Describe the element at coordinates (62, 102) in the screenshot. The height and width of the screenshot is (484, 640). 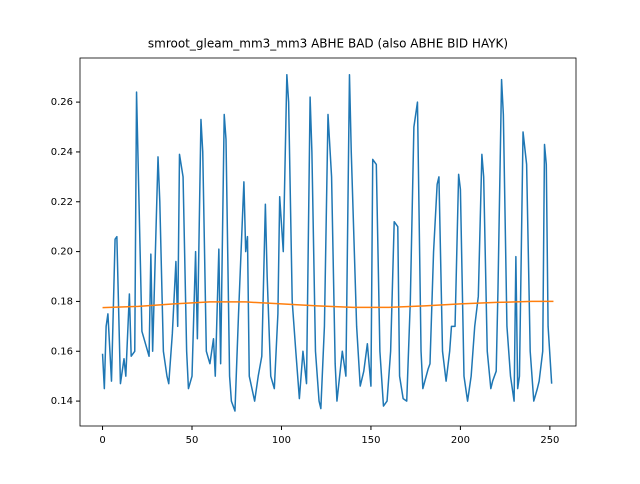
I see `y-tick-label: 0.26` at that location.